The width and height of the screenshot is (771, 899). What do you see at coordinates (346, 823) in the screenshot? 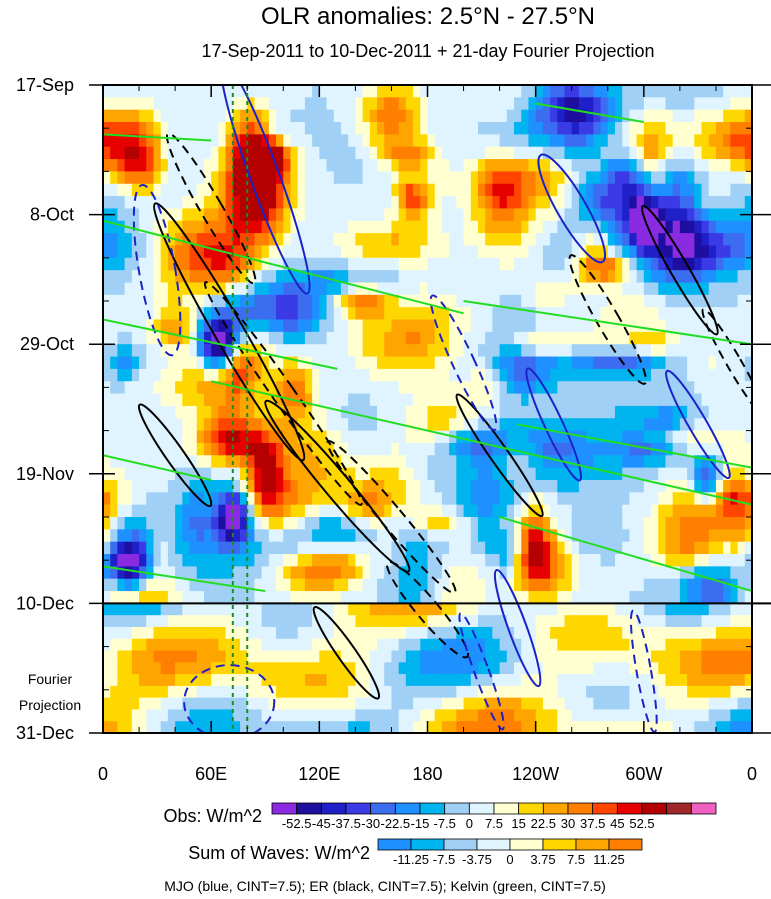
I see `colorbar-level-label: -37.5` at bounding box center [346, 823].